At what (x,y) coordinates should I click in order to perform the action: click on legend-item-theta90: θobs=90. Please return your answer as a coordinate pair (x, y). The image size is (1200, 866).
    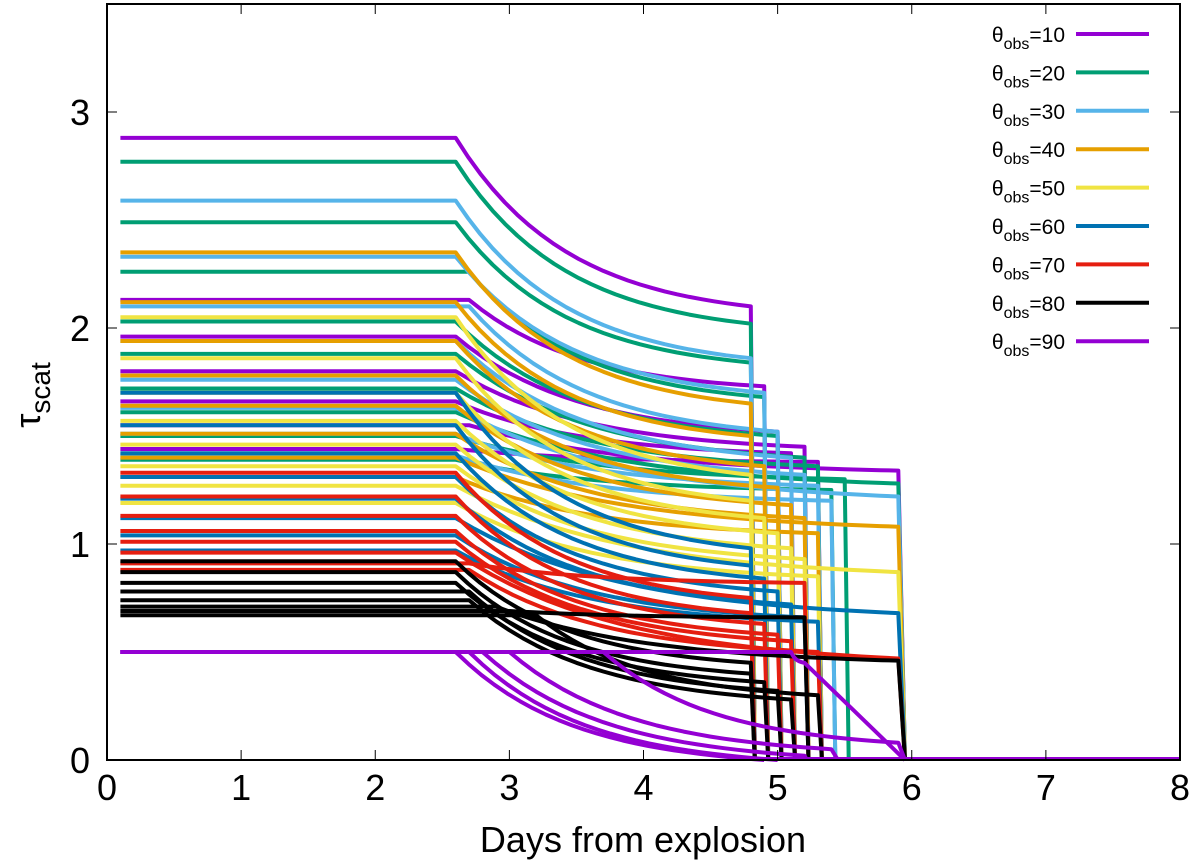
    Looking at the image, I should click on (1070, 345).